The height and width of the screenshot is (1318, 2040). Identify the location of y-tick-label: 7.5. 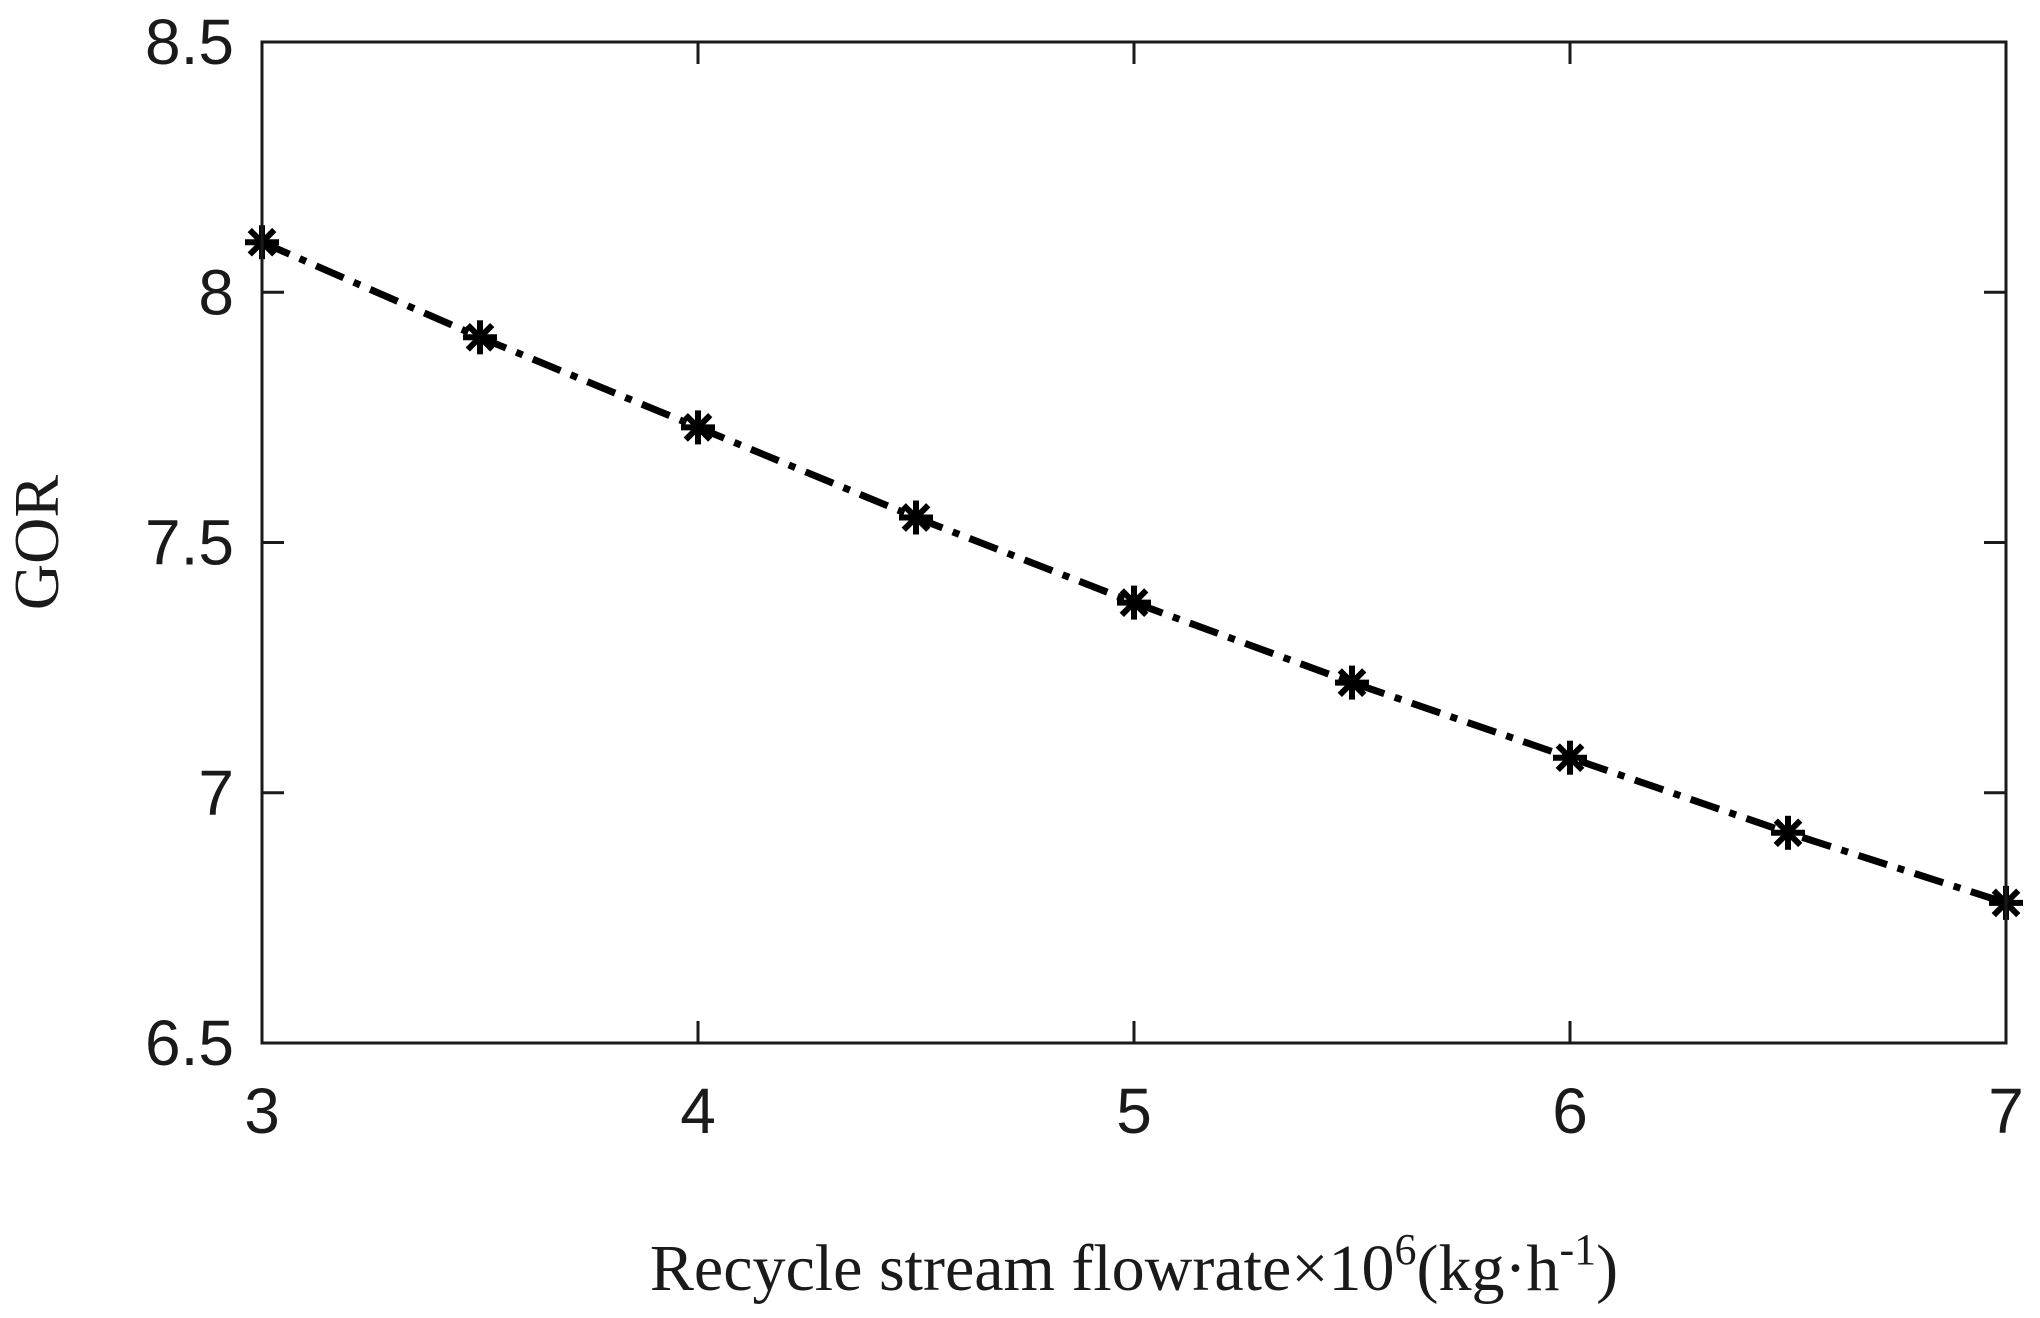
(189, 543).